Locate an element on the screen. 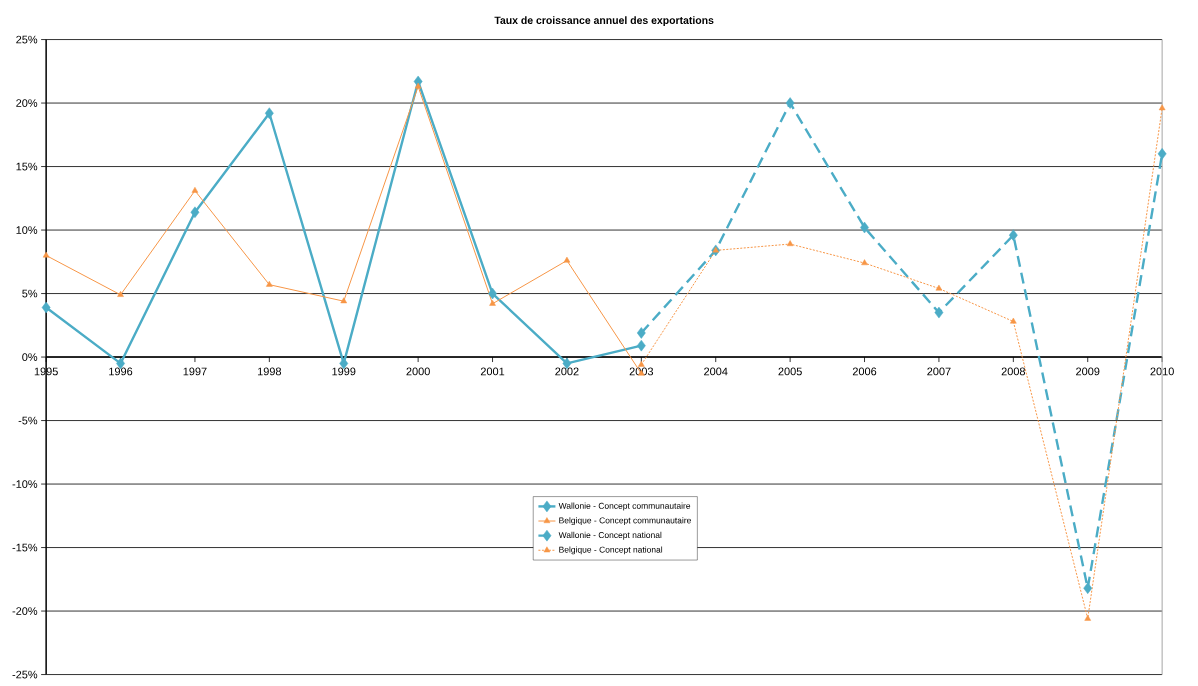 The image size is (1198, 686). legend-label: Wallonie - Concept communautaire is located at coordinates (624, 506).